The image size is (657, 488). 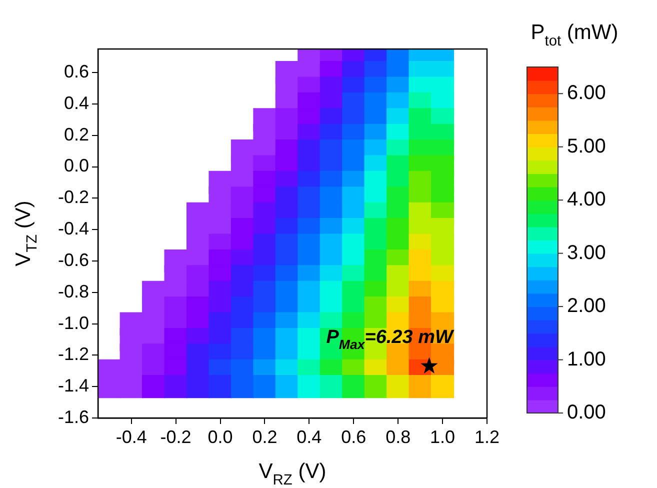 I want to click on x-tick-label: 0.4, so click(x=309, y=436).